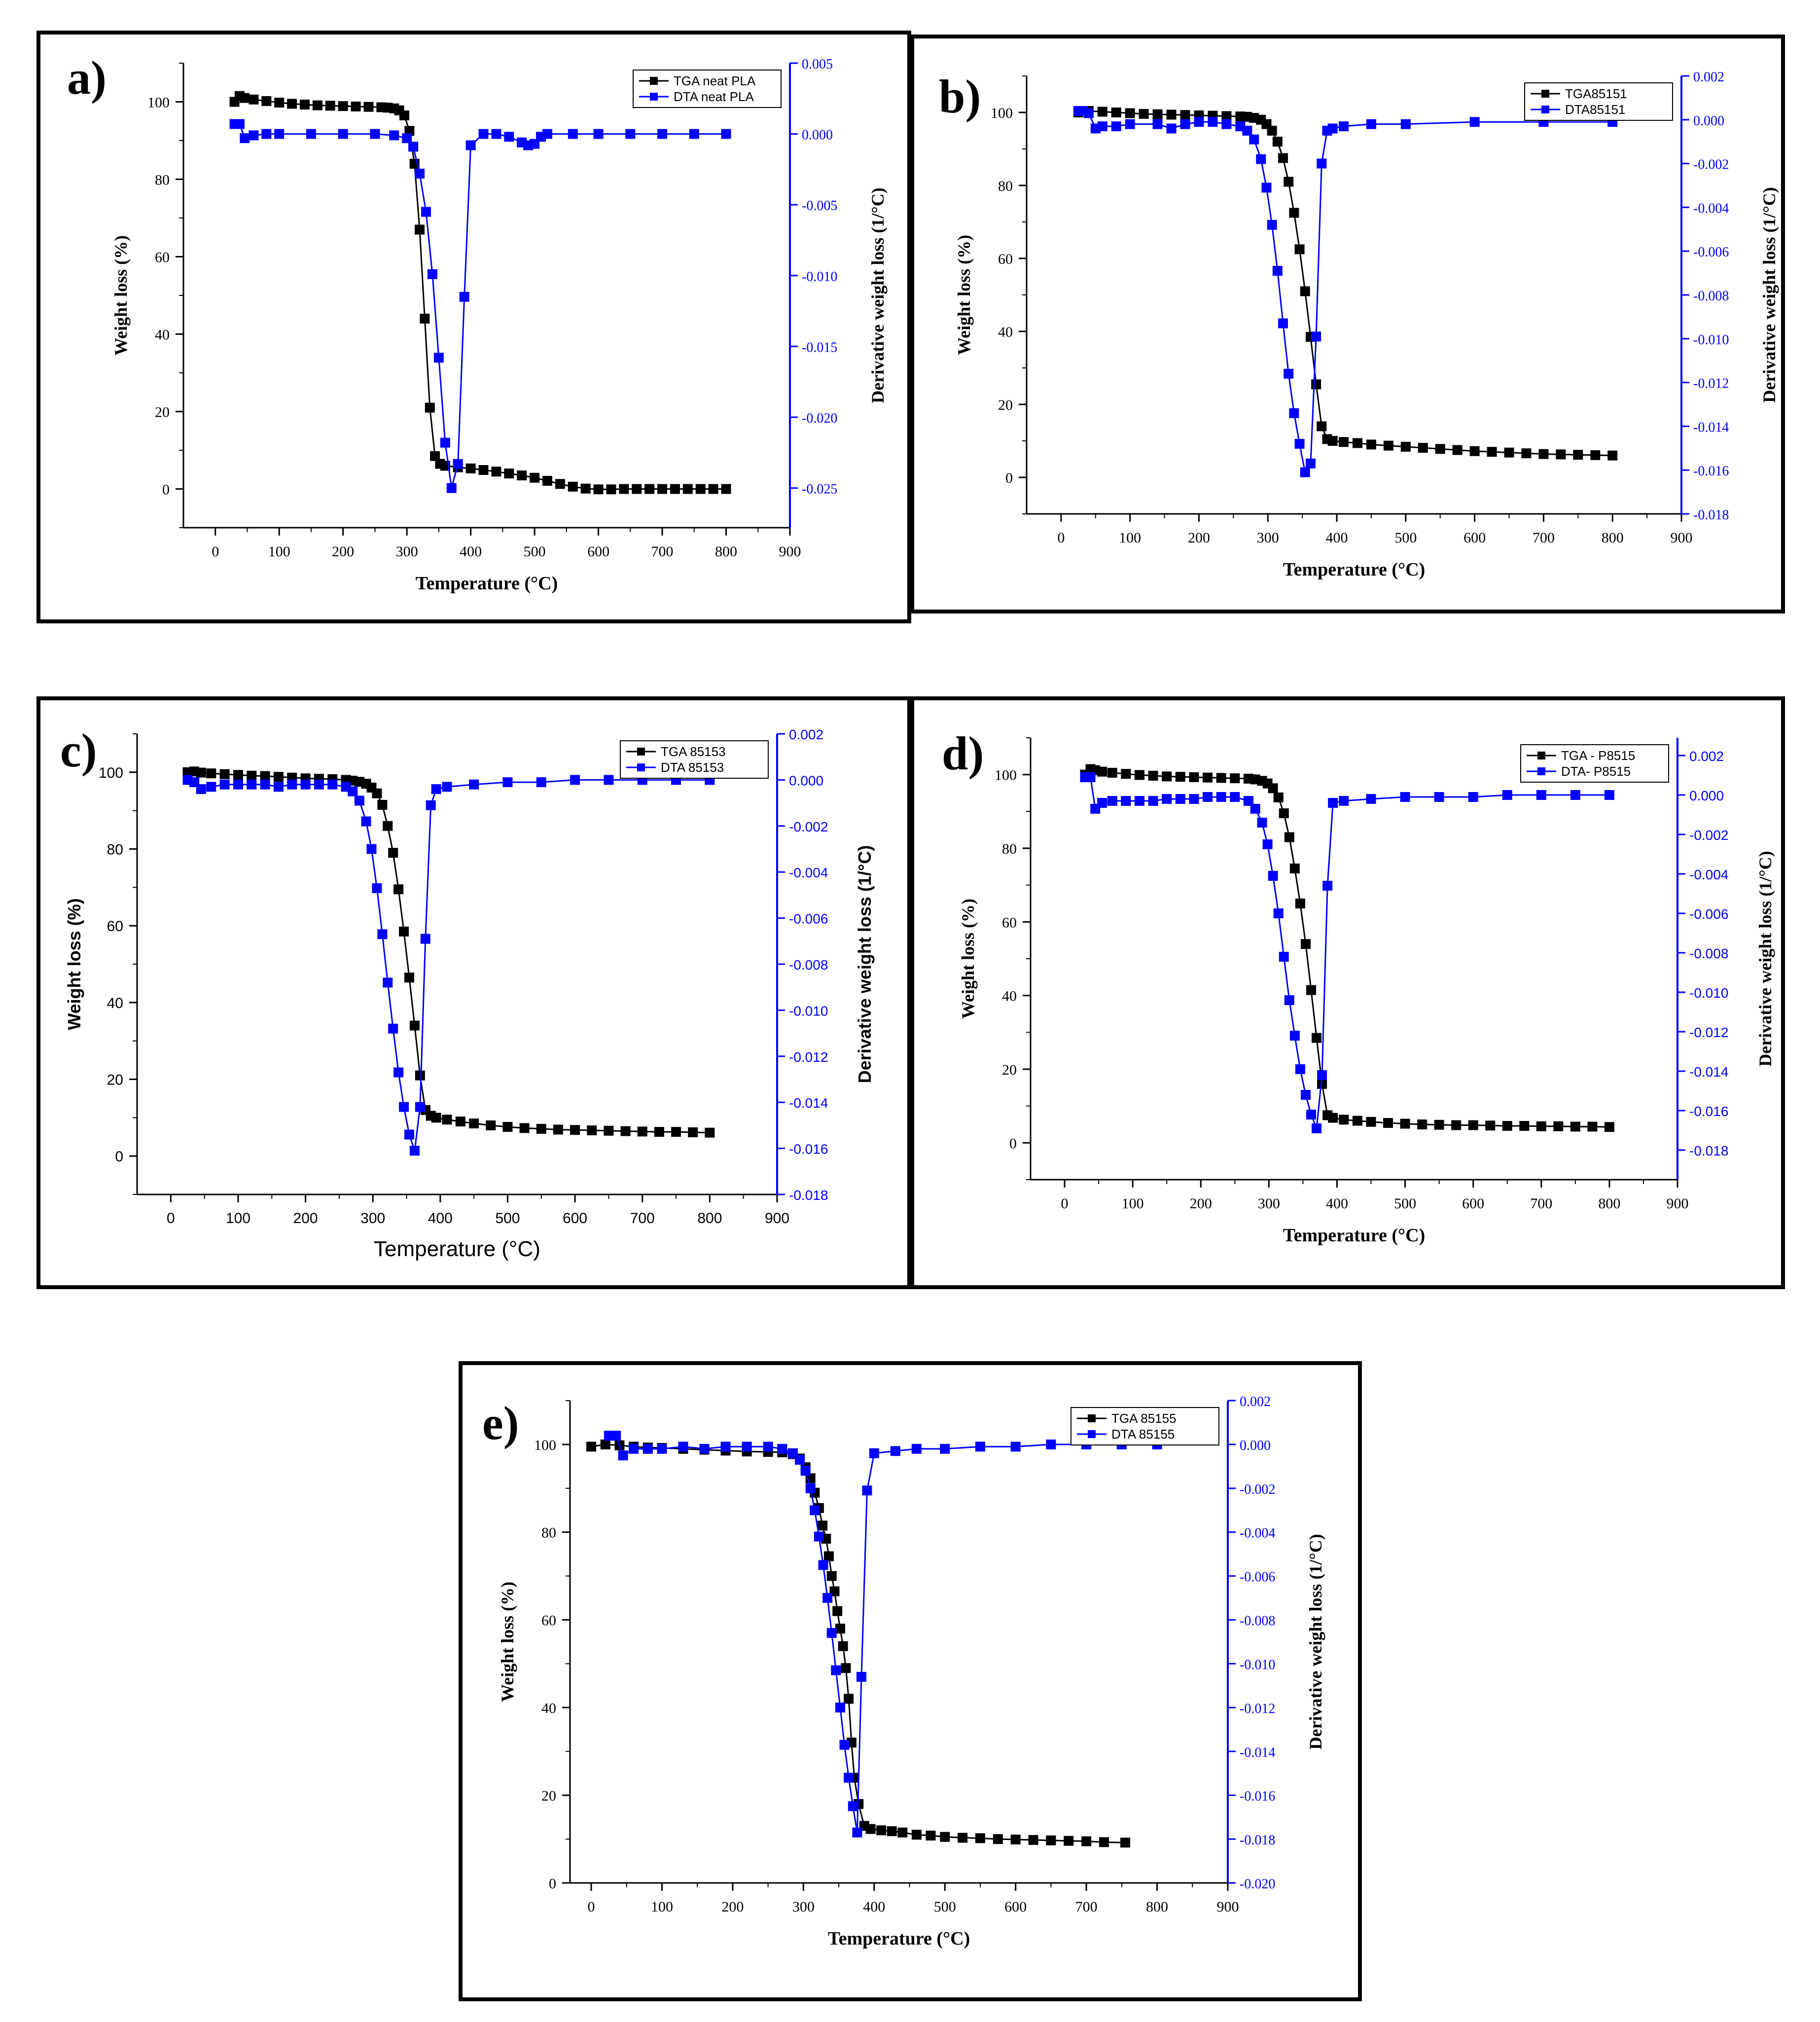  Describe the element at coordinates (1711, 296) in the screenshot. I see `y2-tick-label: -0.008` at that location.